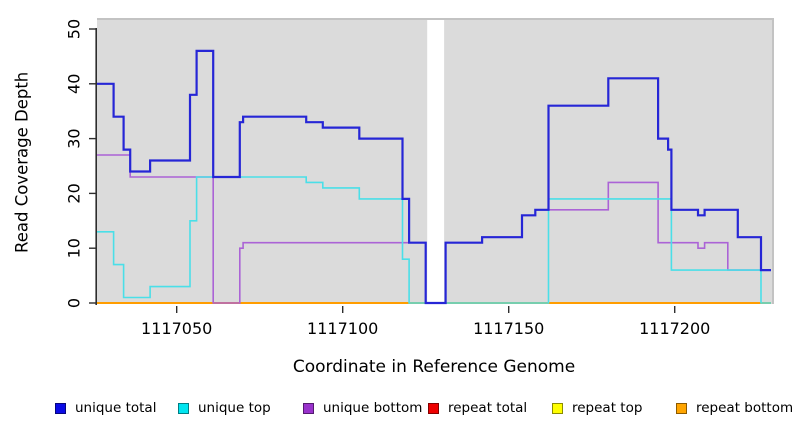 The height and width of the screenshot is (432, 792). I want to click on y-tick-label: 10, so click(74, 248).